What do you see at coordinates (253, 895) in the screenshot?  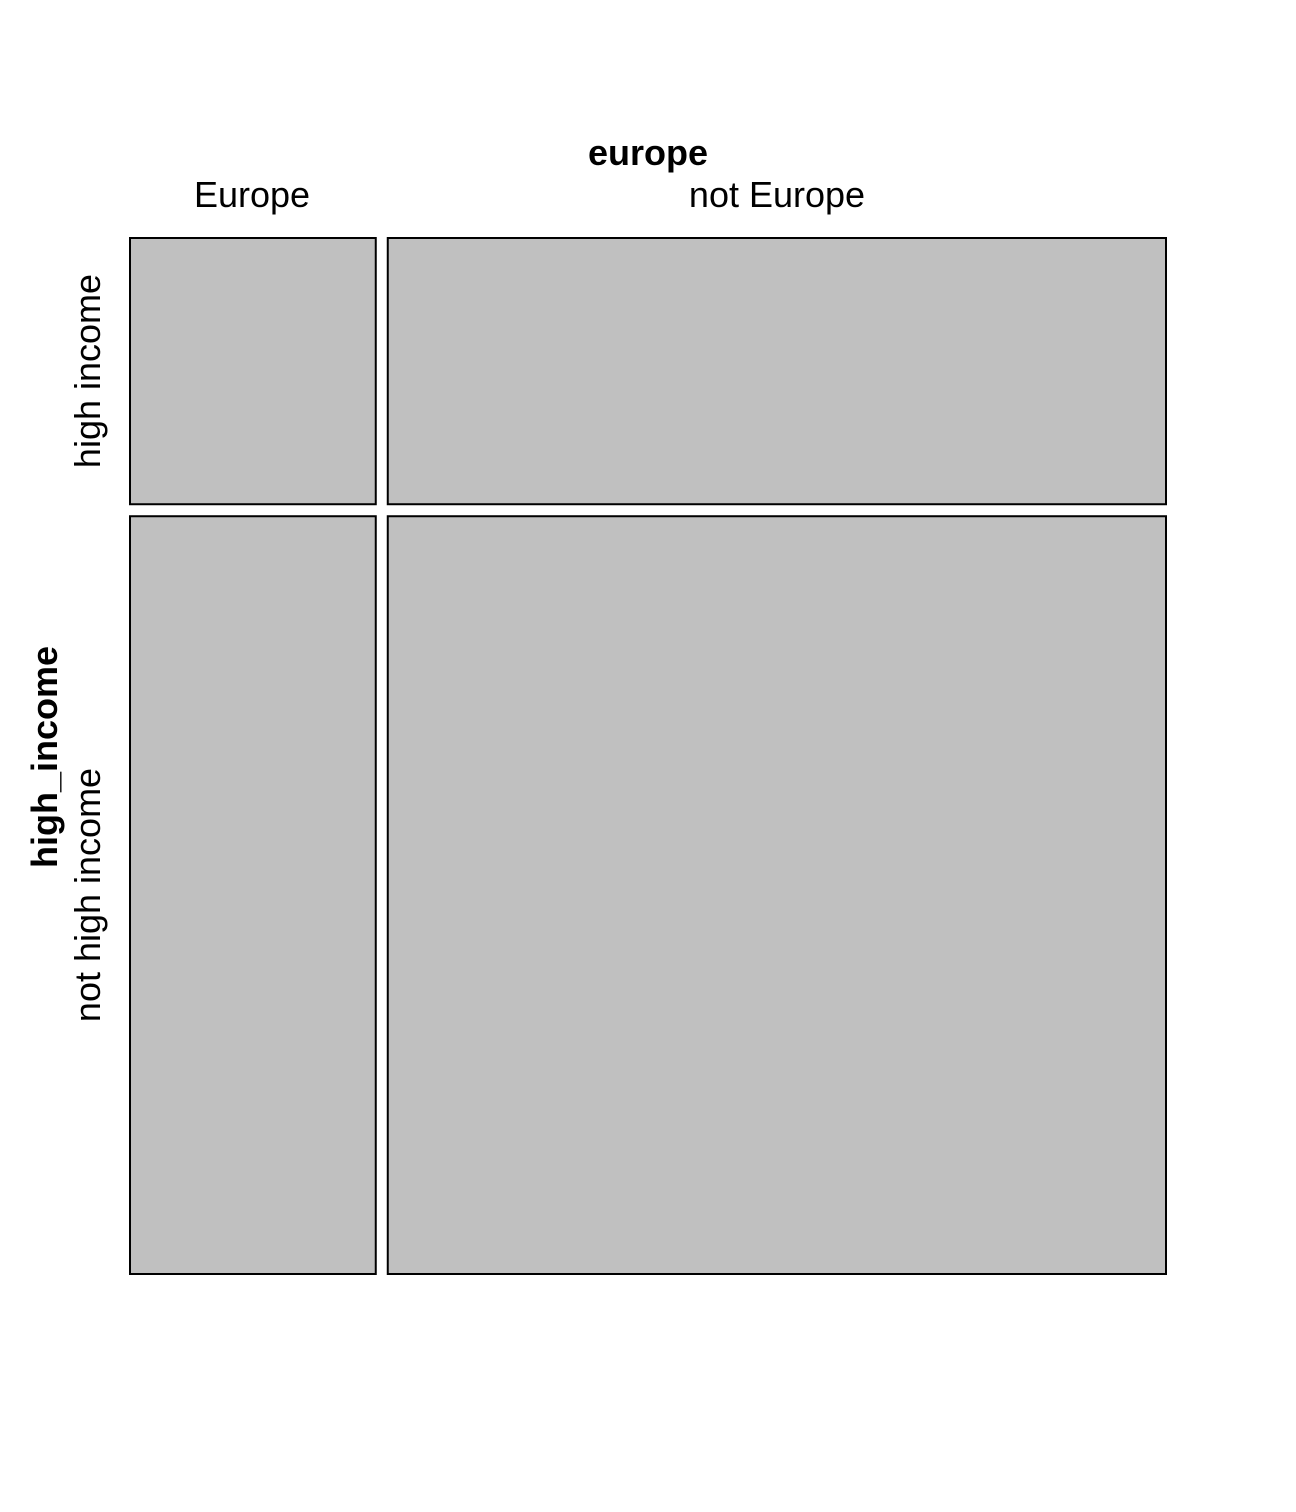 I see `mosaic-tile-europe-not-high-income` at bounding box center [253, 895].